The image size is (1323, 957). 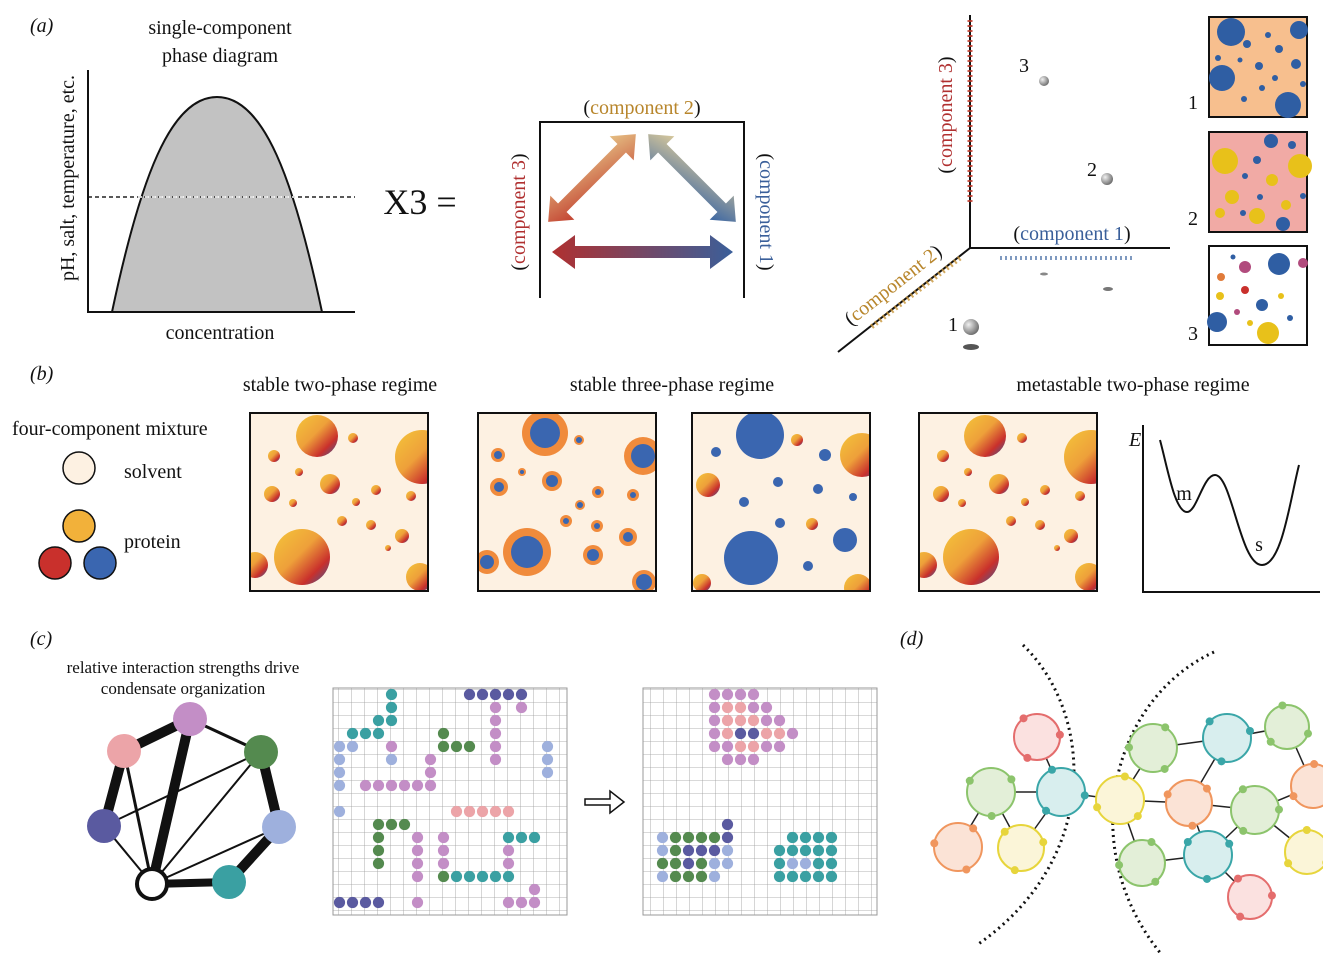 What do you see at coordinates (1071, 234) in the screenshot?
I see `axis1-label: (component 1)` at bounding box center [1071, 234].